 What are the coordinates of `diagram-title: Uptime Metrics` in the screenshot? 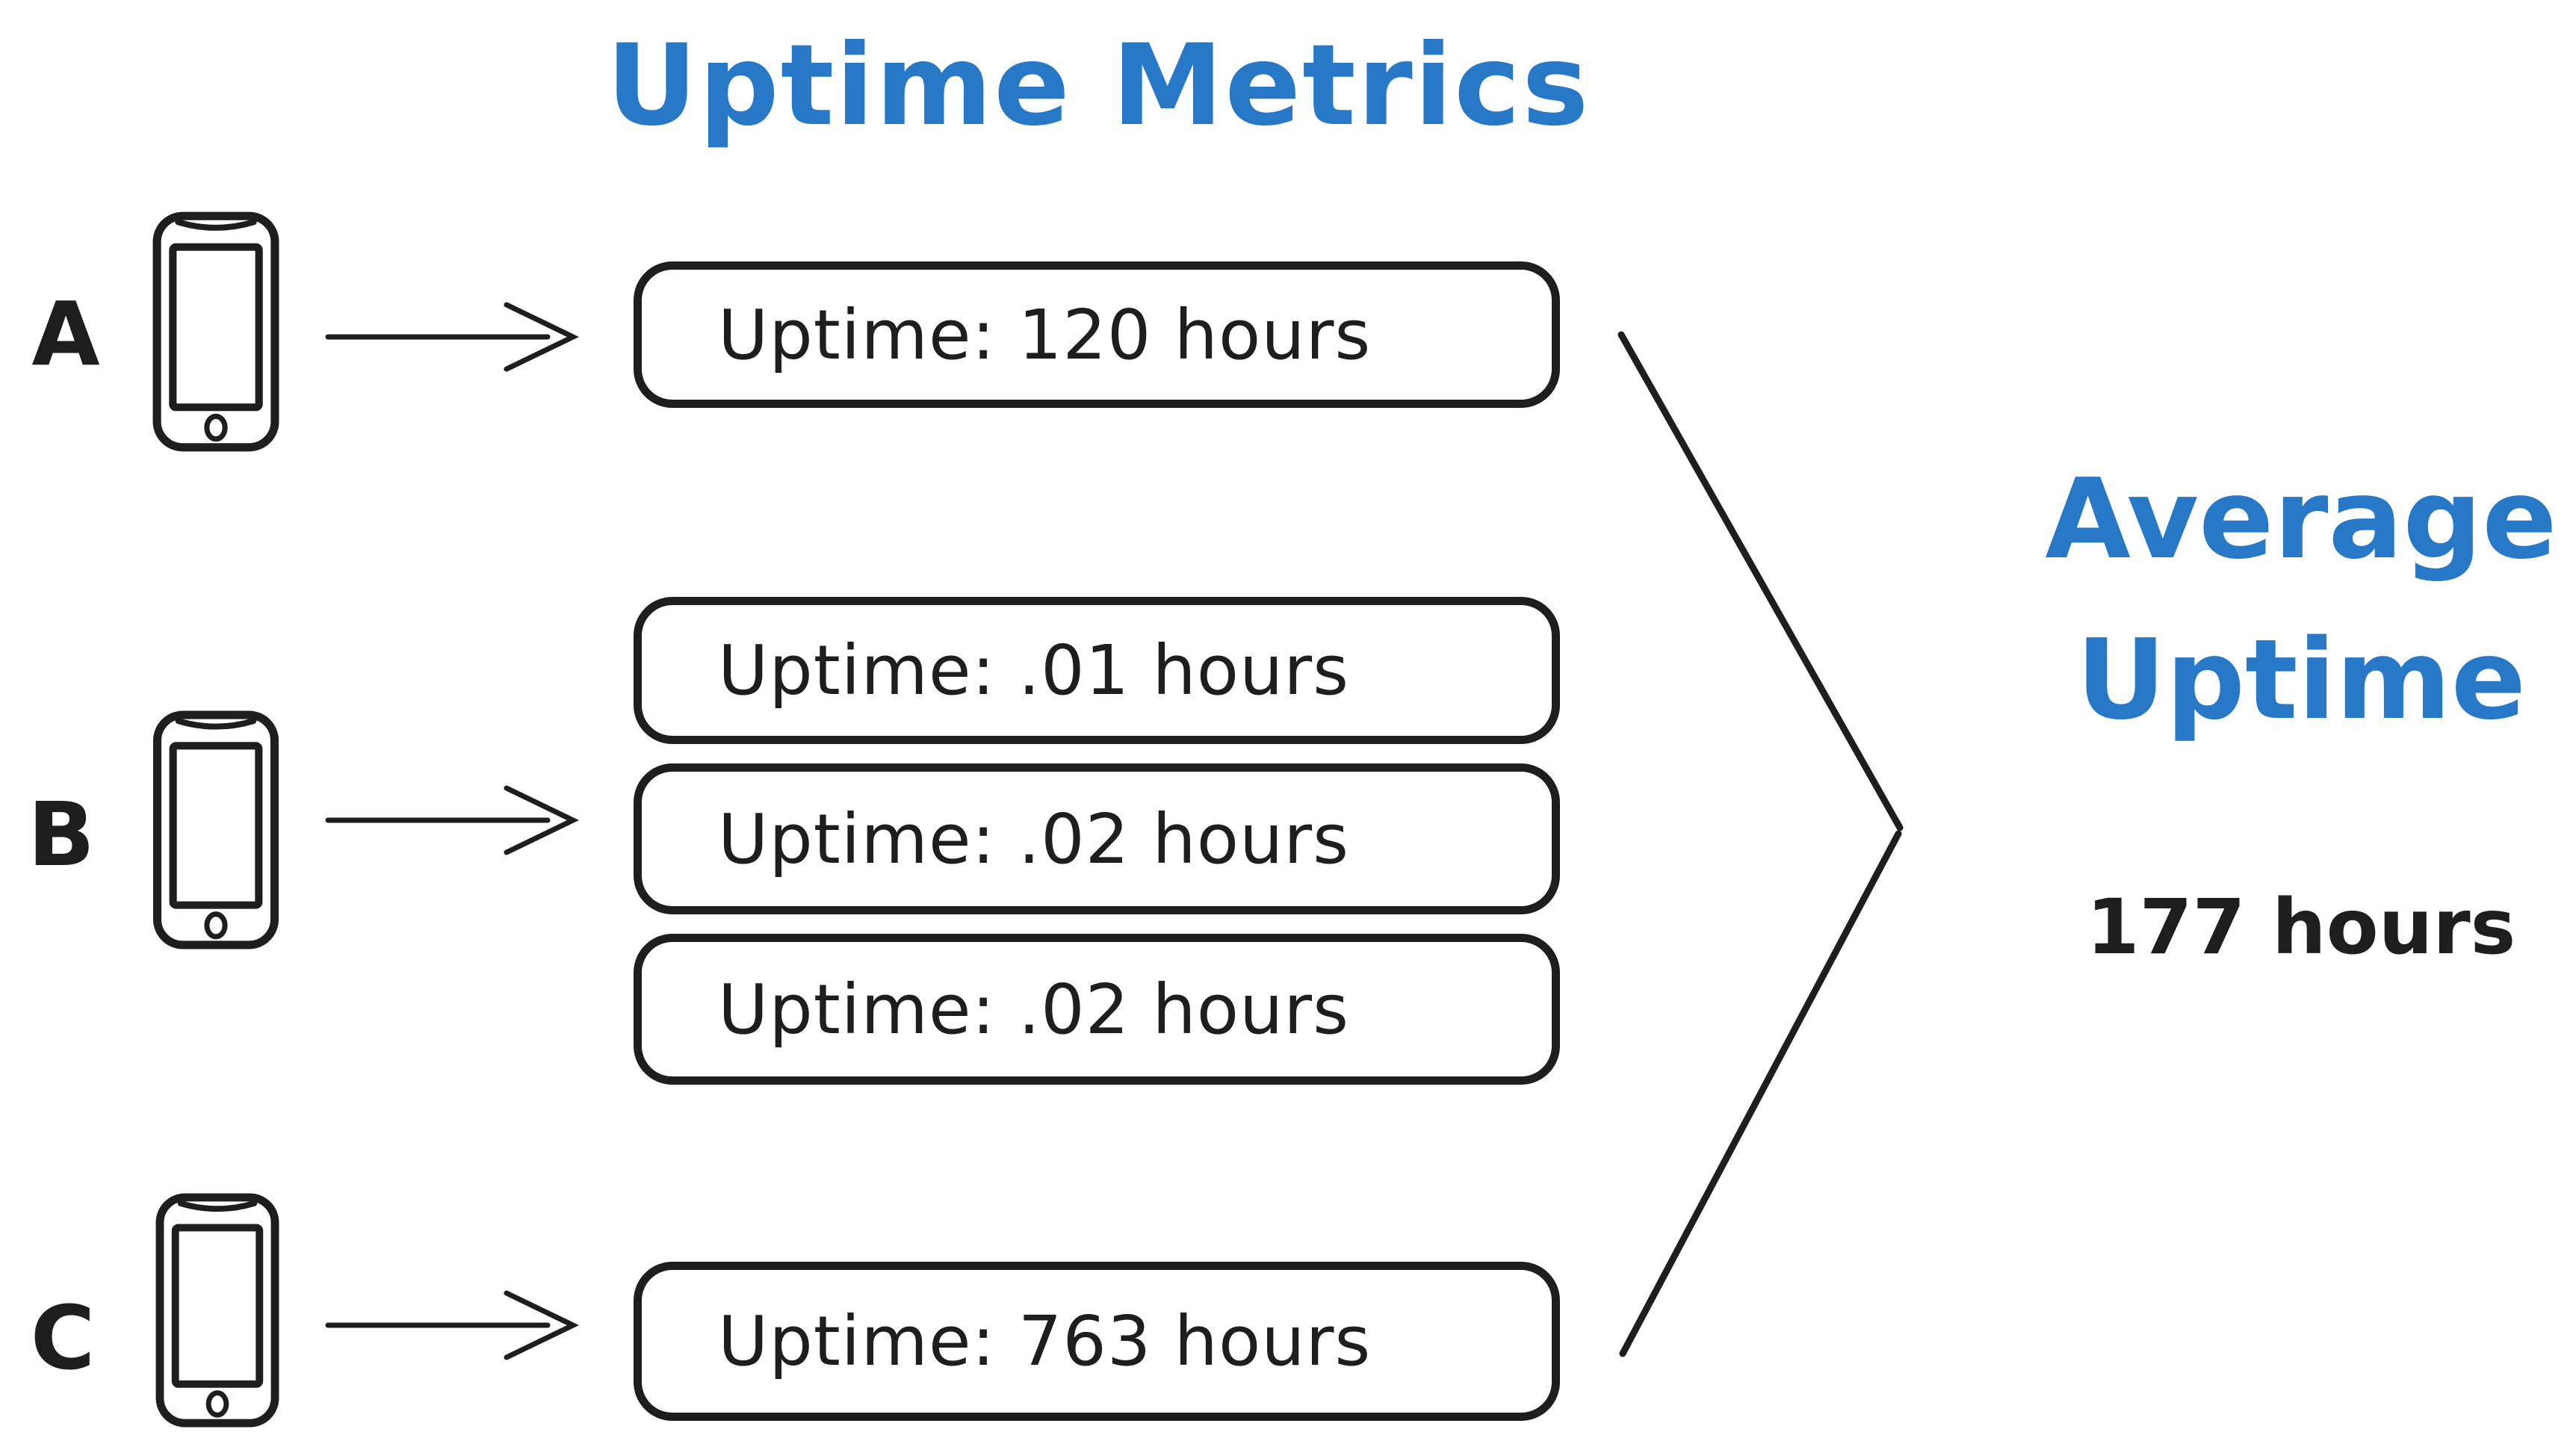 It's located at (1098, 86).